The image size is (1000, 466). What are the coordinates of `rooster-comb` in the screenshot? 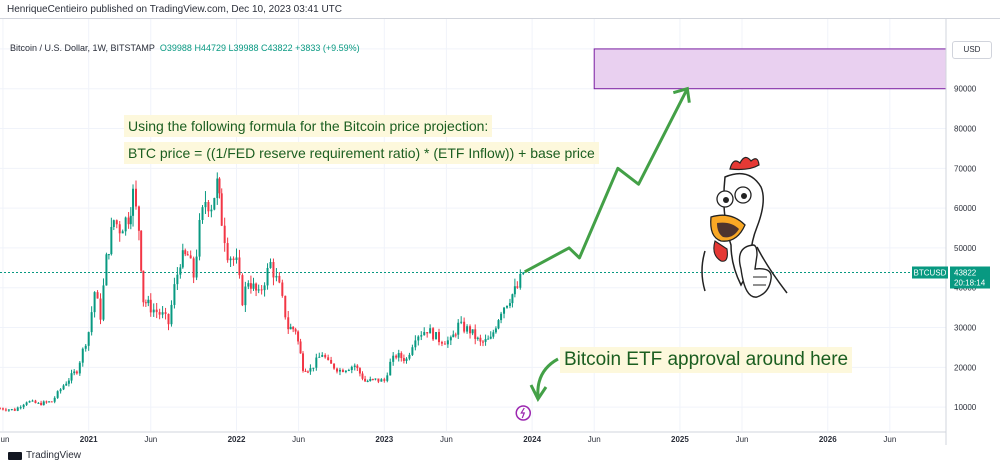 It's located at (744, 163).